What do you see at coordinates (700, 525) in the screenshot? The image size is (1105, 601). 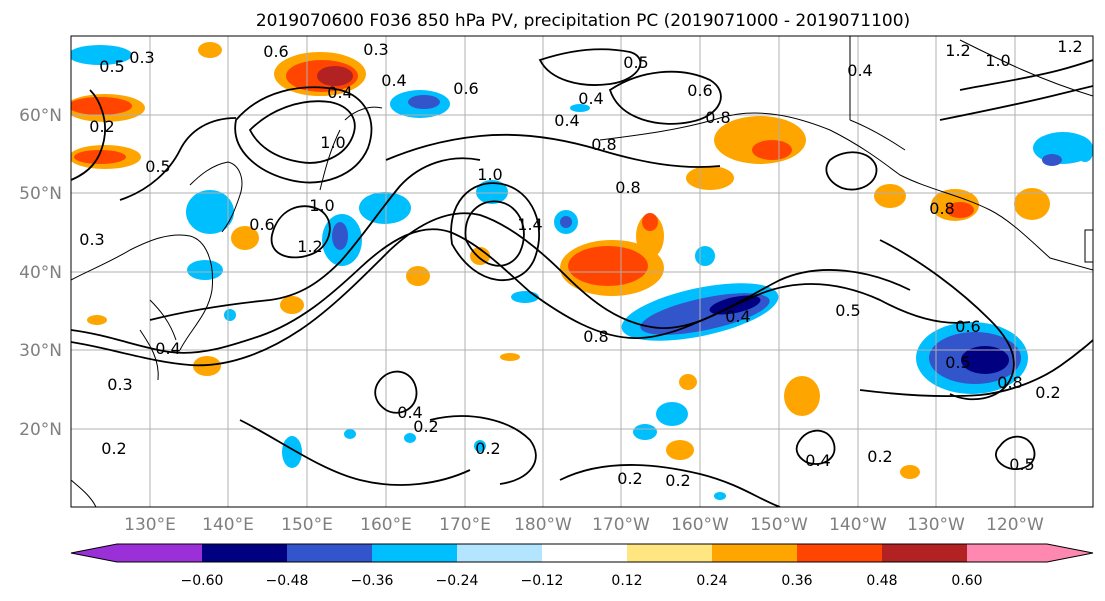 I see `lon-tick-label: 160°W` at bounding box center [700, 525].